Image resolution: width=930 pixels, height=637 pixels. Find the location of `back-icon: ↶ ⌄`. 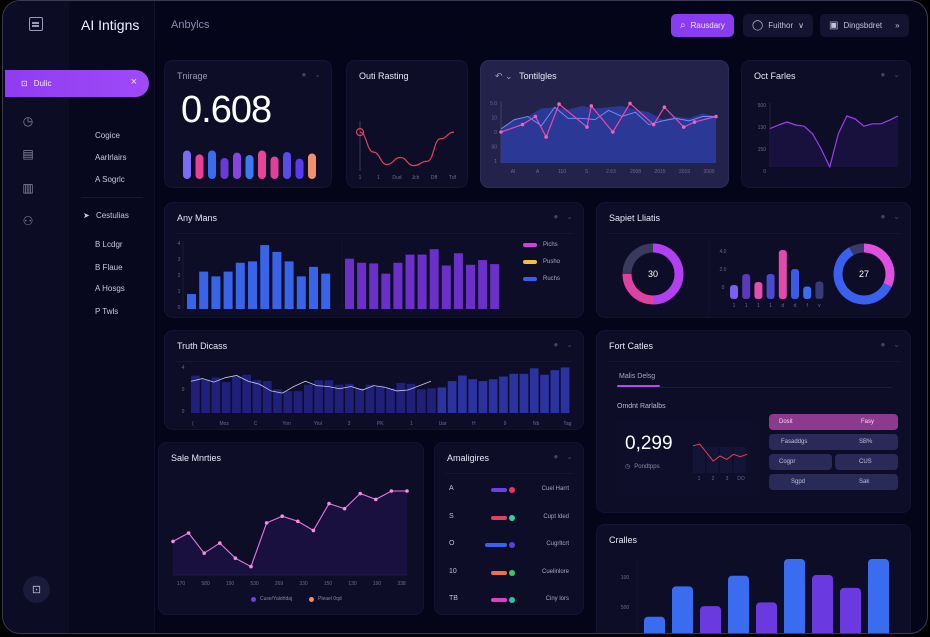

back-icon: ↶ ⌄ is located at coordinates (504, 76).